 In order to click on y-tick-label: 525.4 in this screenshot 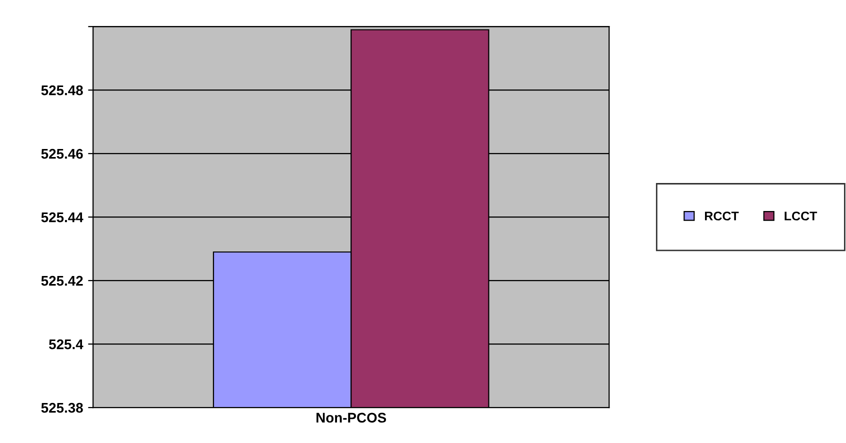, I will do `click(66, 344)`.